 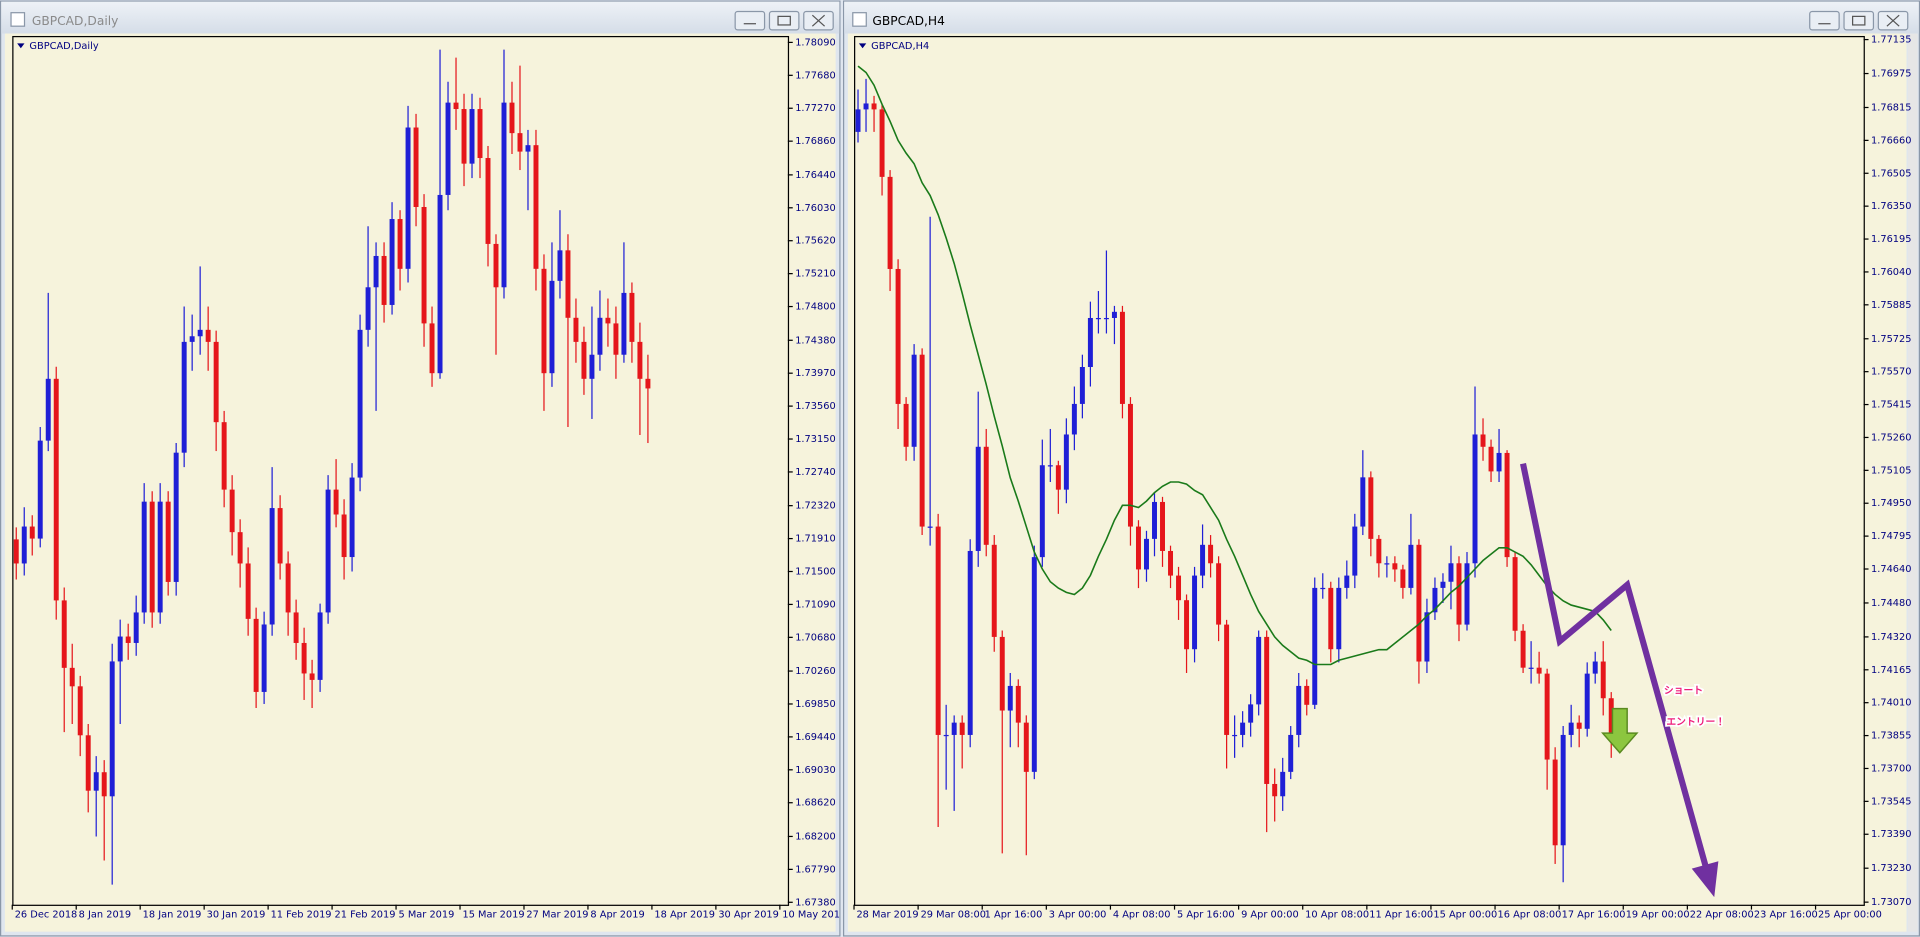 I want to click on y-tick-label: 1.68200, so click(x=815, y=836).